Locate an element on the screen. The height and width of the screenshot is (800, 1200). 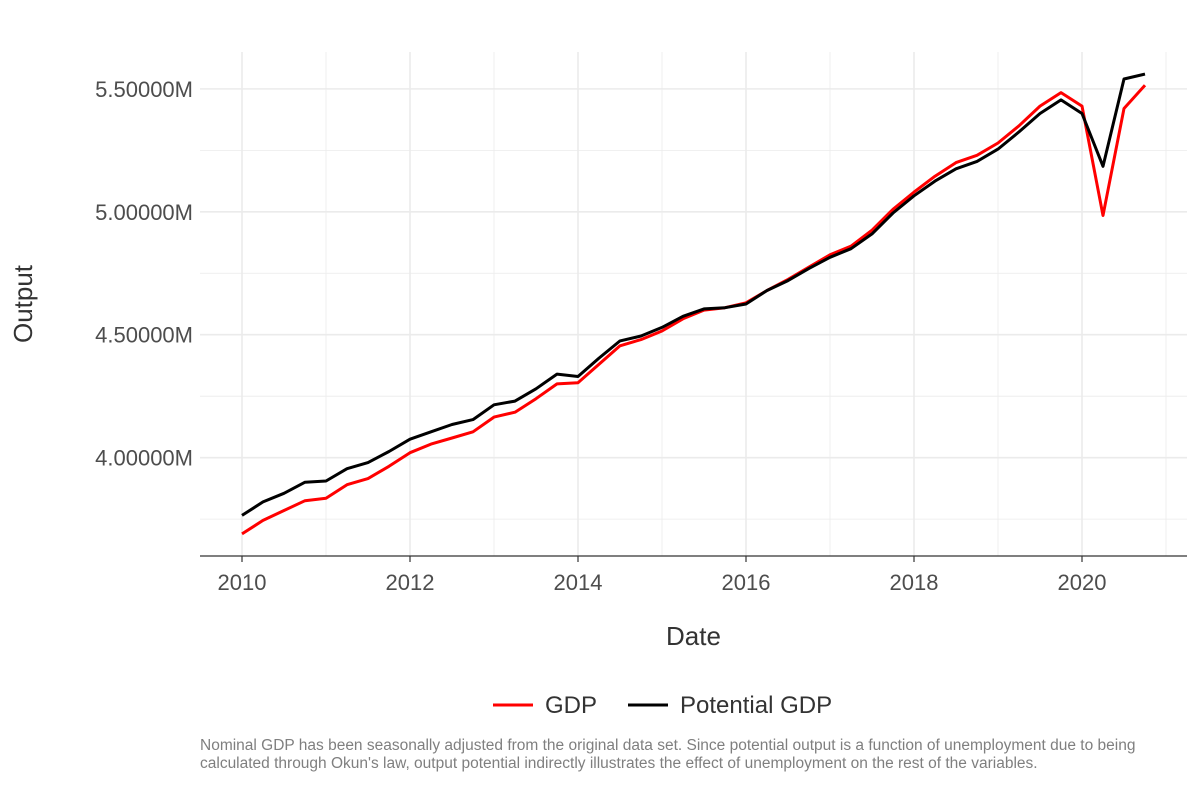
y-axis-title: Output is located at coordinates (23, 303).